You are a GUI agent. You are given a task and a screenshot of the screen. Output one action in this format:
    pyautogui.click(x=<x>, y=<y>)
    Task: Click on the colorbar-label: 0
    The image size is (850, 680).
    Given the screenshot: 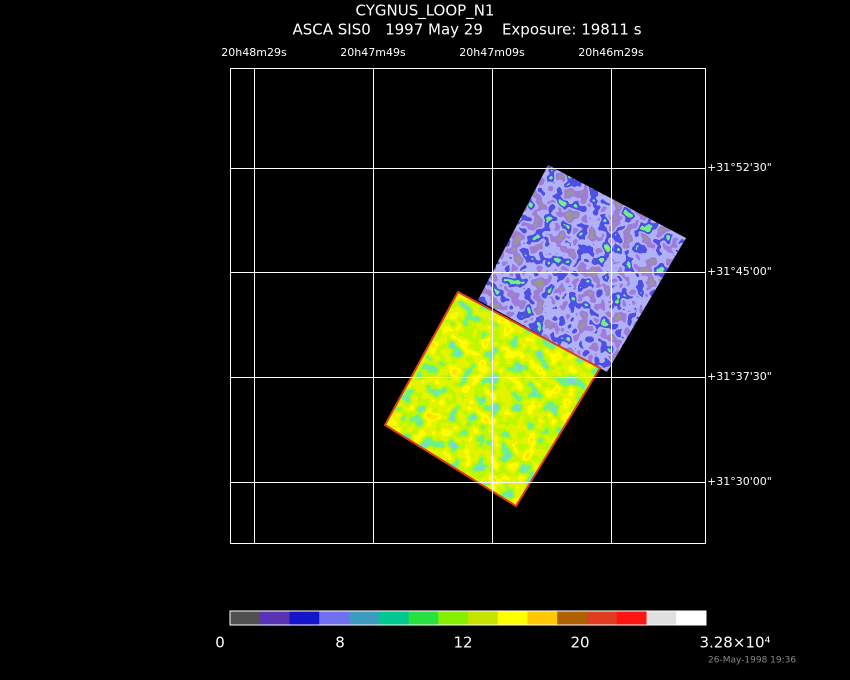 What is the action you would take?
    pyautogui.click(x=220, y=643)
    